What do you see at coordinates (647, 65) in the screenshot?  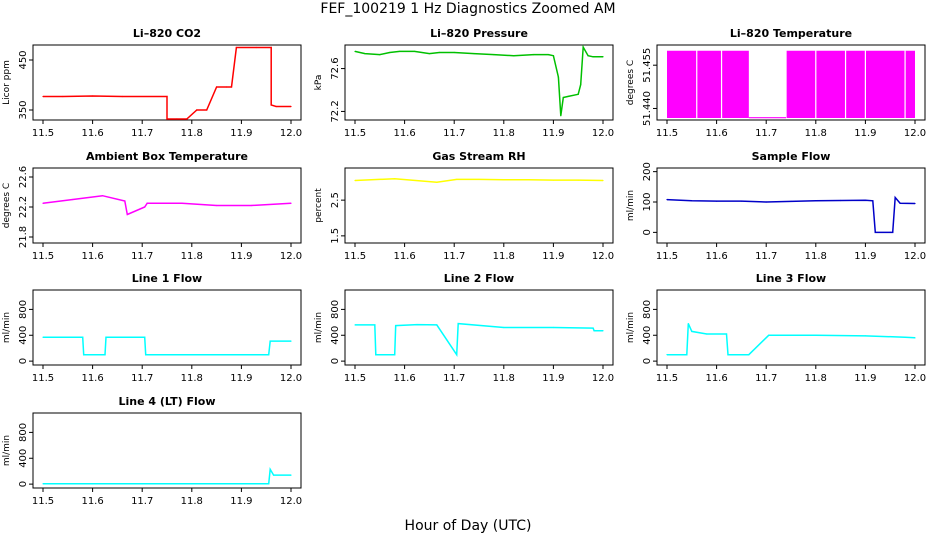 I see `y-tick-label: 51.455` at bounding box center [647, 65].